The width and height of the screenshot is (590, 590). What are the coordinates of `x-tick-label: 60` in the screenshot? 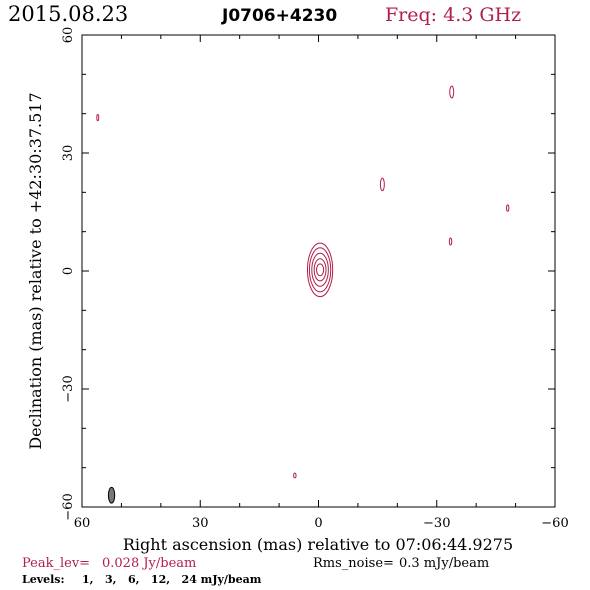 It's located at (82, 523).